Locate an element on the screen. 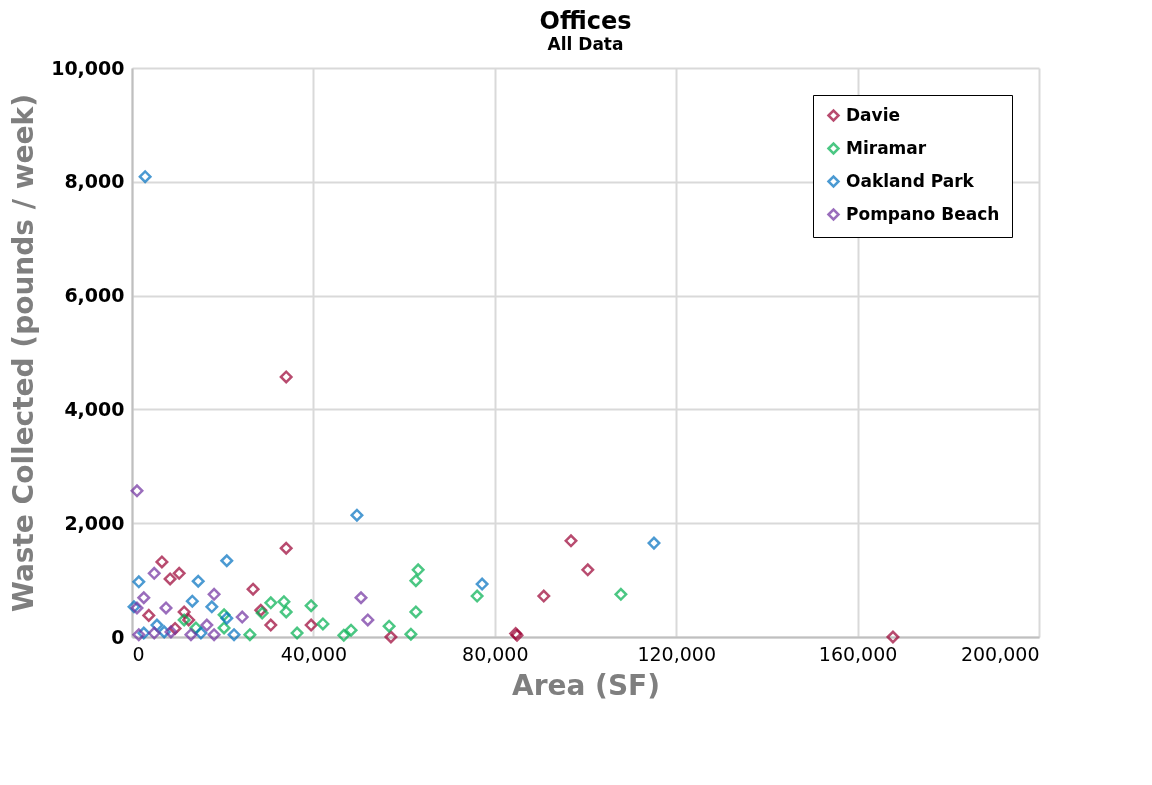  x-axis-title: Area (SF) is located at coordinates (586, 685).